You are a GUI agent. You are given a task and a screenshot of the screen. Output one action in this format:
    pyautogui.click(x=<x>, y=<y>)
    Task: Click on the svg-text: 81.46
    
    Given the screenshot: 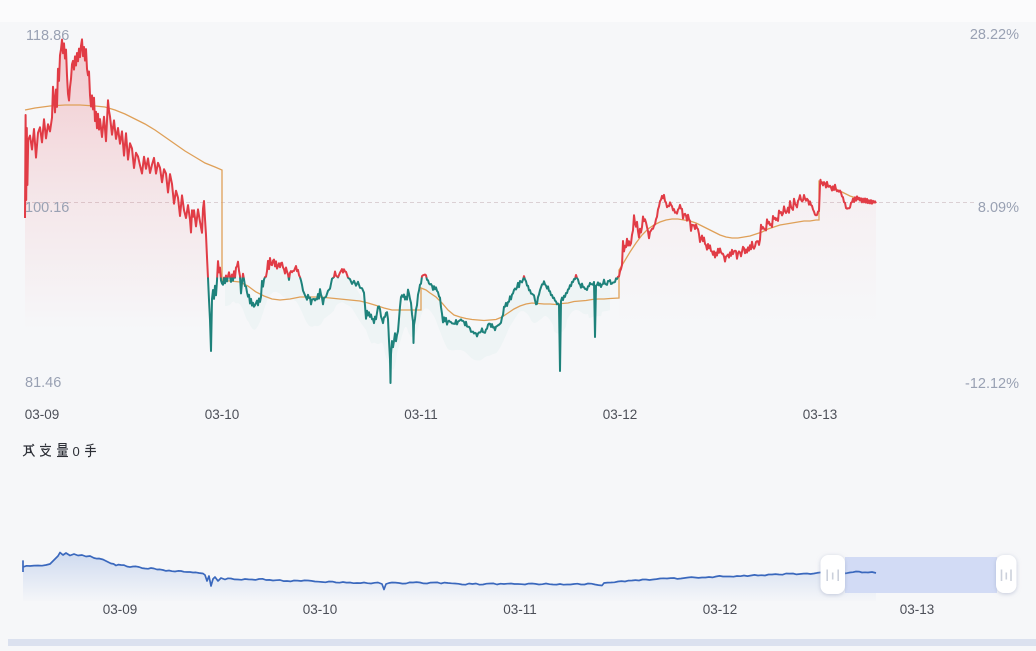 What is the action you would take?
    pyautogui.click(x=43, y=383)
    